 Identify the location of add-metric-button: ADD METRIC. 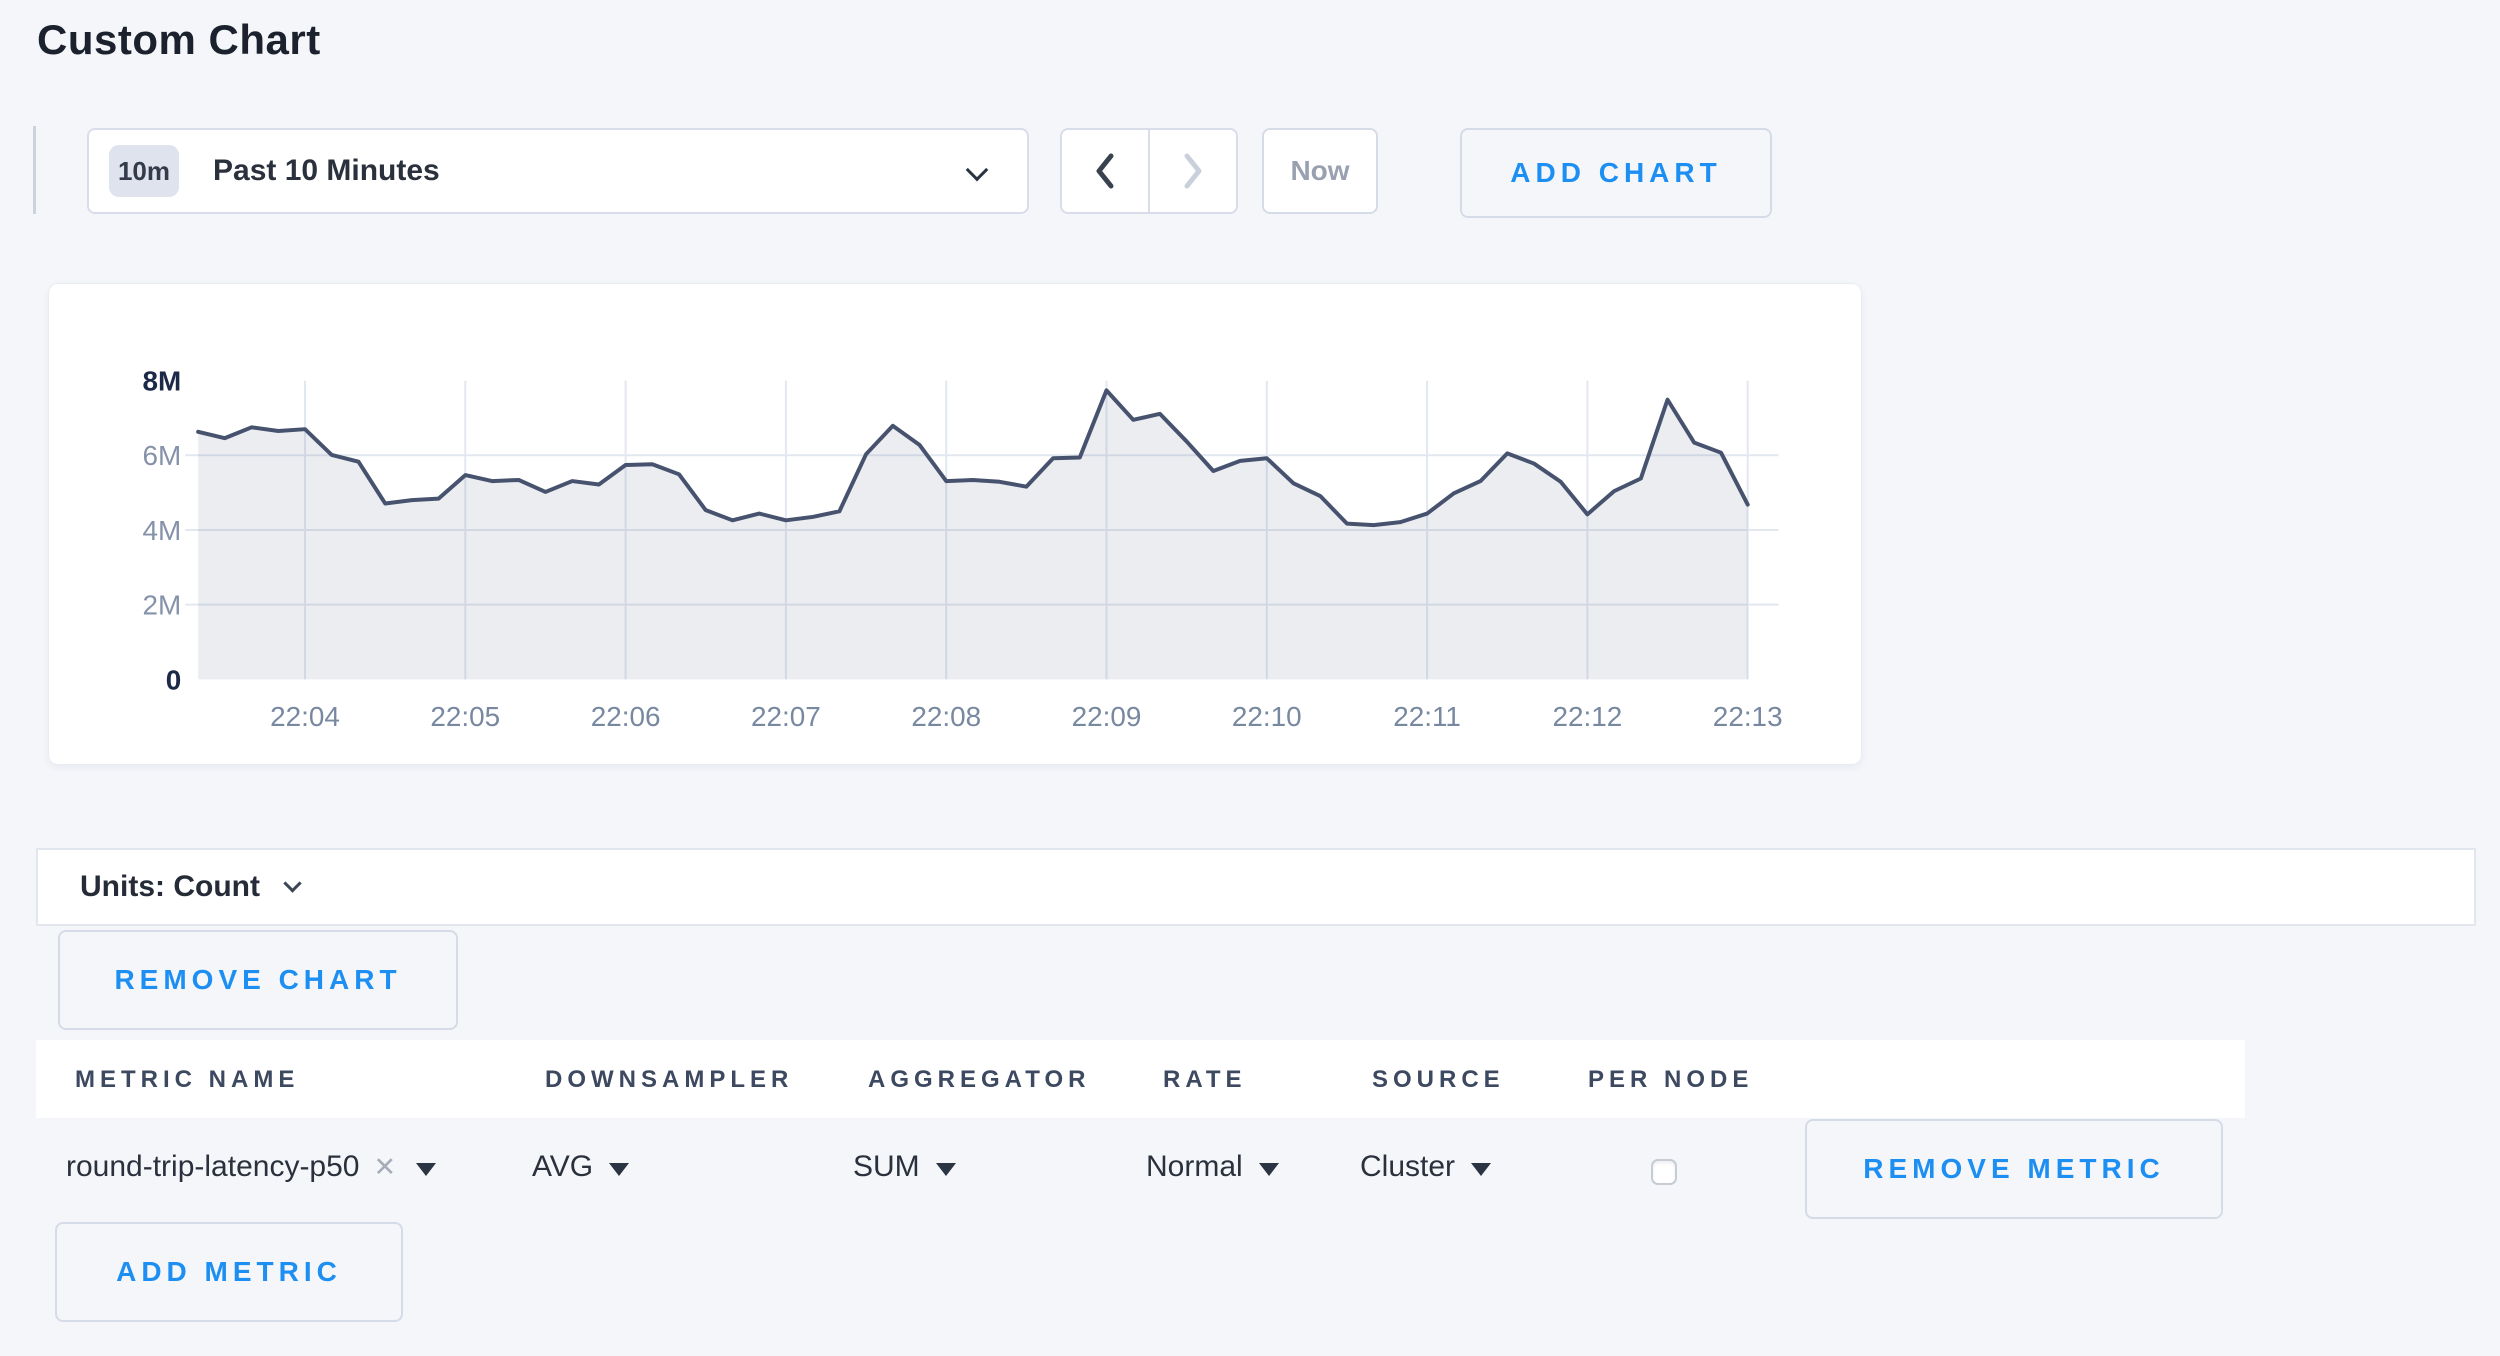
(229, 1272).